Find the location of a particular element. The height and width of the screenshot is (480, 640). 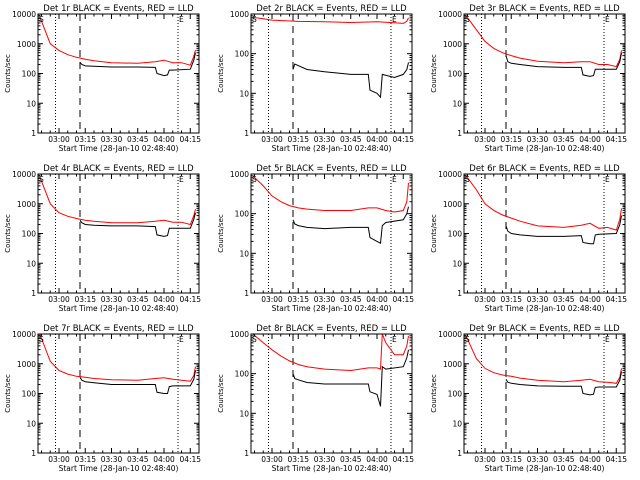

panel-title: Det 8r BLACK = Events, RED = LLD is located at coordinates (331, 329).